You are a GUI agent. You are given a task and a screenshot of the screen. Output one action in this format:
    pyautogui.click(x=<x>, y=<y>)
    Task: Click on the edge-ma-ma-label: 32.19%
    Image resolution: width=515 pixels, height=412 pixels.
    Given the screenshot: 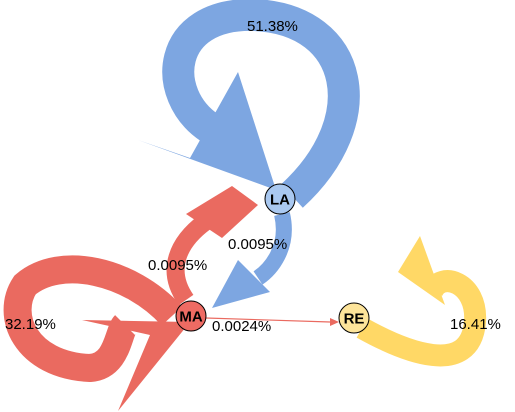 What is the action you would take?
    pyautogui.click(x=30, y=324)
    